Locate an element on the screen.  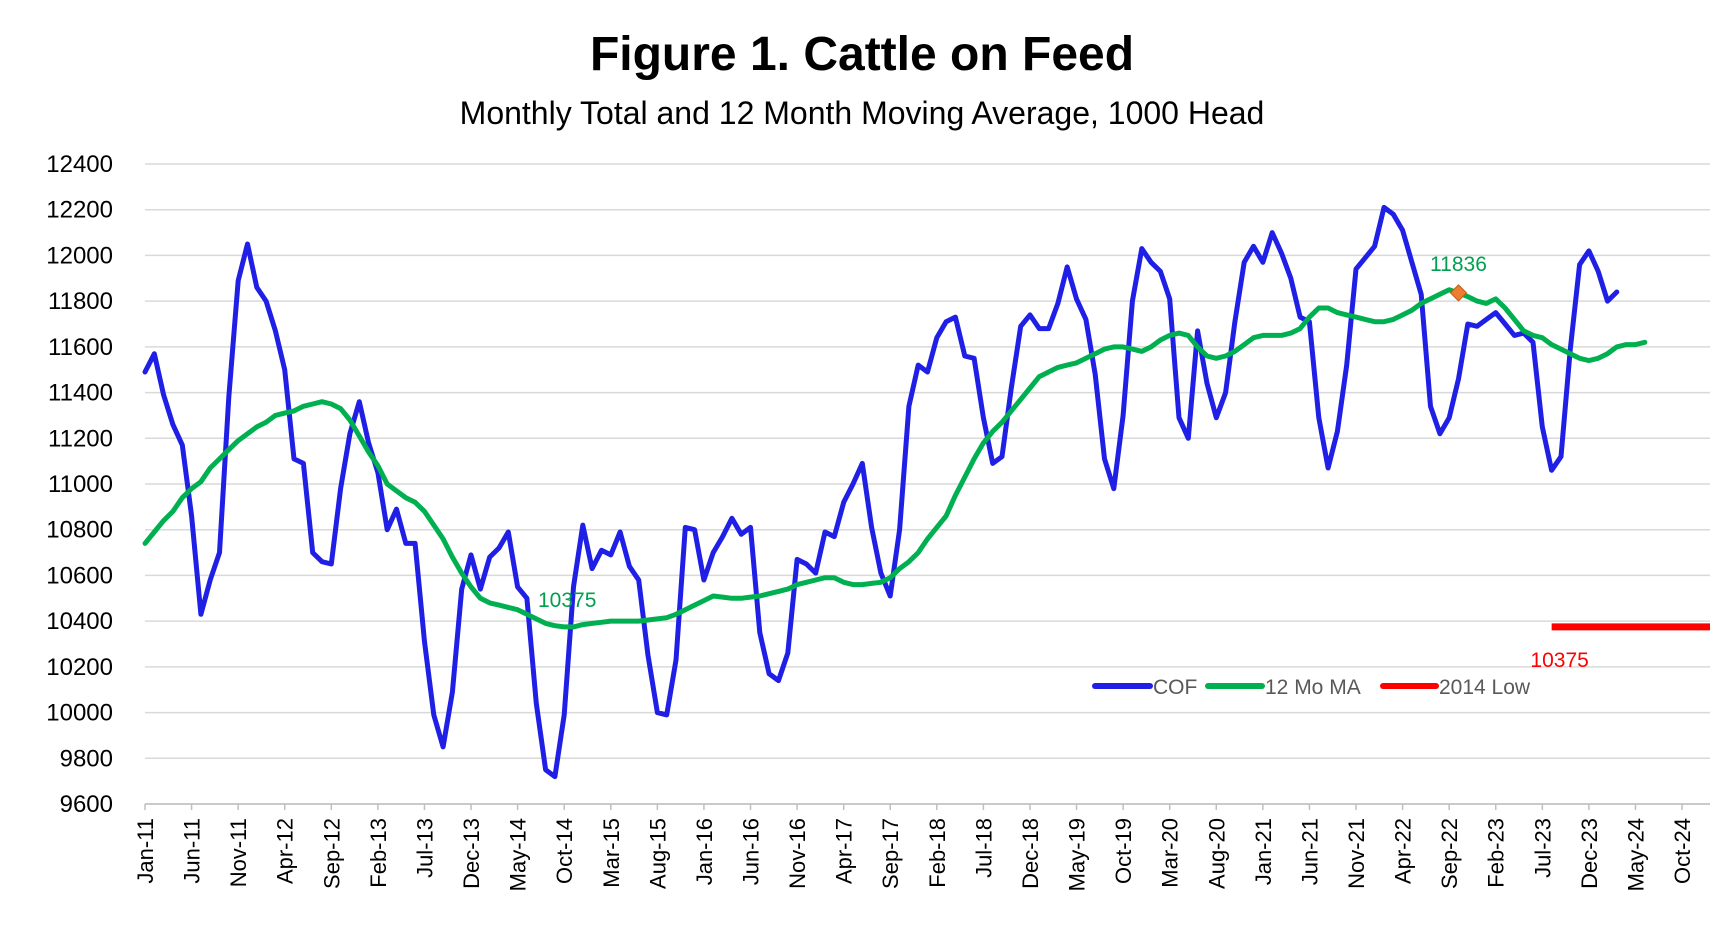
y-tick-label: 11800 is located at coordinates (80, 301).